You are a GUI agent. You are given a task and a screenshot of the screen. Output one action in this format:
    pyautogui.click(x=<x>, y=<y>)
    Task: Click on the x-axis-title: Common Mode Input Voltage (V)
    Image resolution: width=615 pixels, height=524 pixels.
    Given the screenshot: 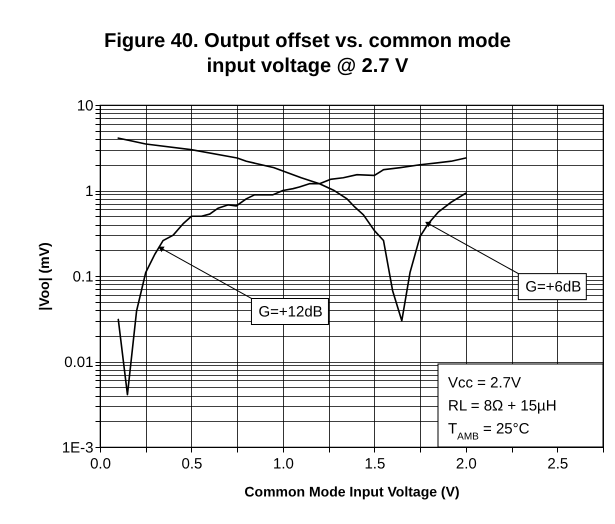 What is the action you would take?
    pyautogui.click(x=352, y=492)
    